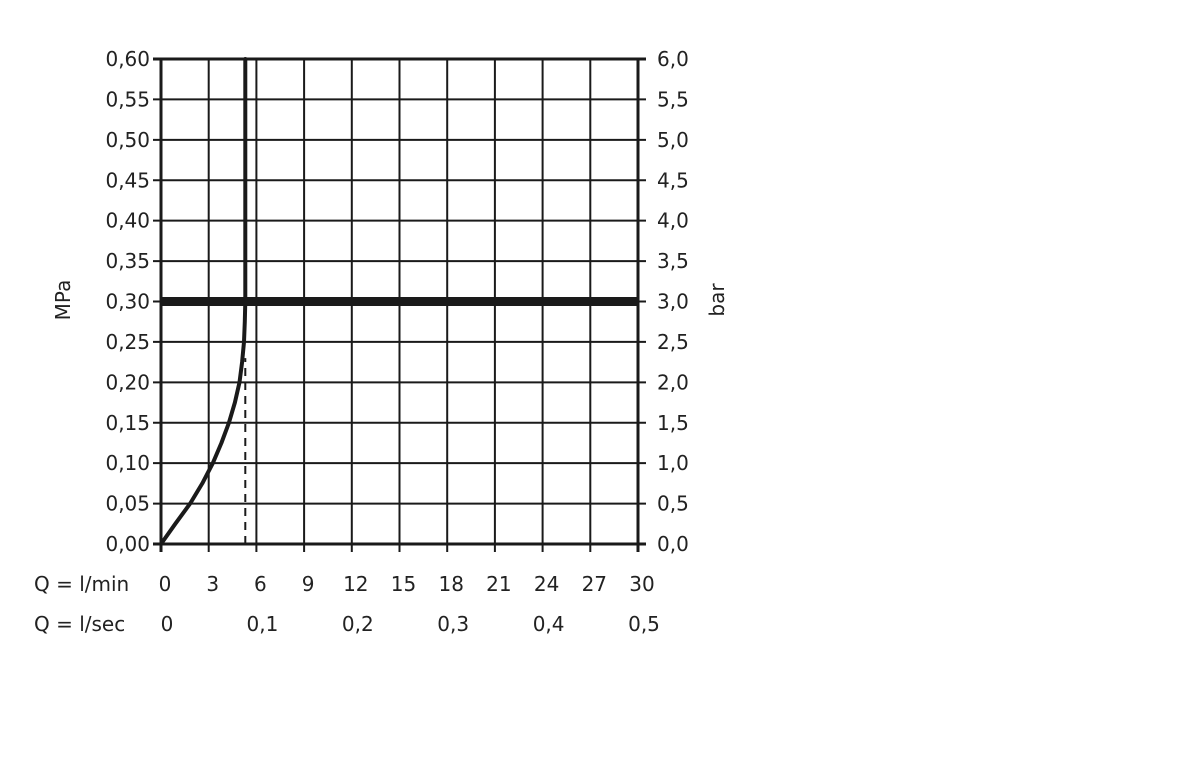 This screenshot has height=765, width=1200. What do you see at coordinates (212, 584) in the screenshot?
I see `x-primary-tick-label: 3` at bounding box center [212, 584].